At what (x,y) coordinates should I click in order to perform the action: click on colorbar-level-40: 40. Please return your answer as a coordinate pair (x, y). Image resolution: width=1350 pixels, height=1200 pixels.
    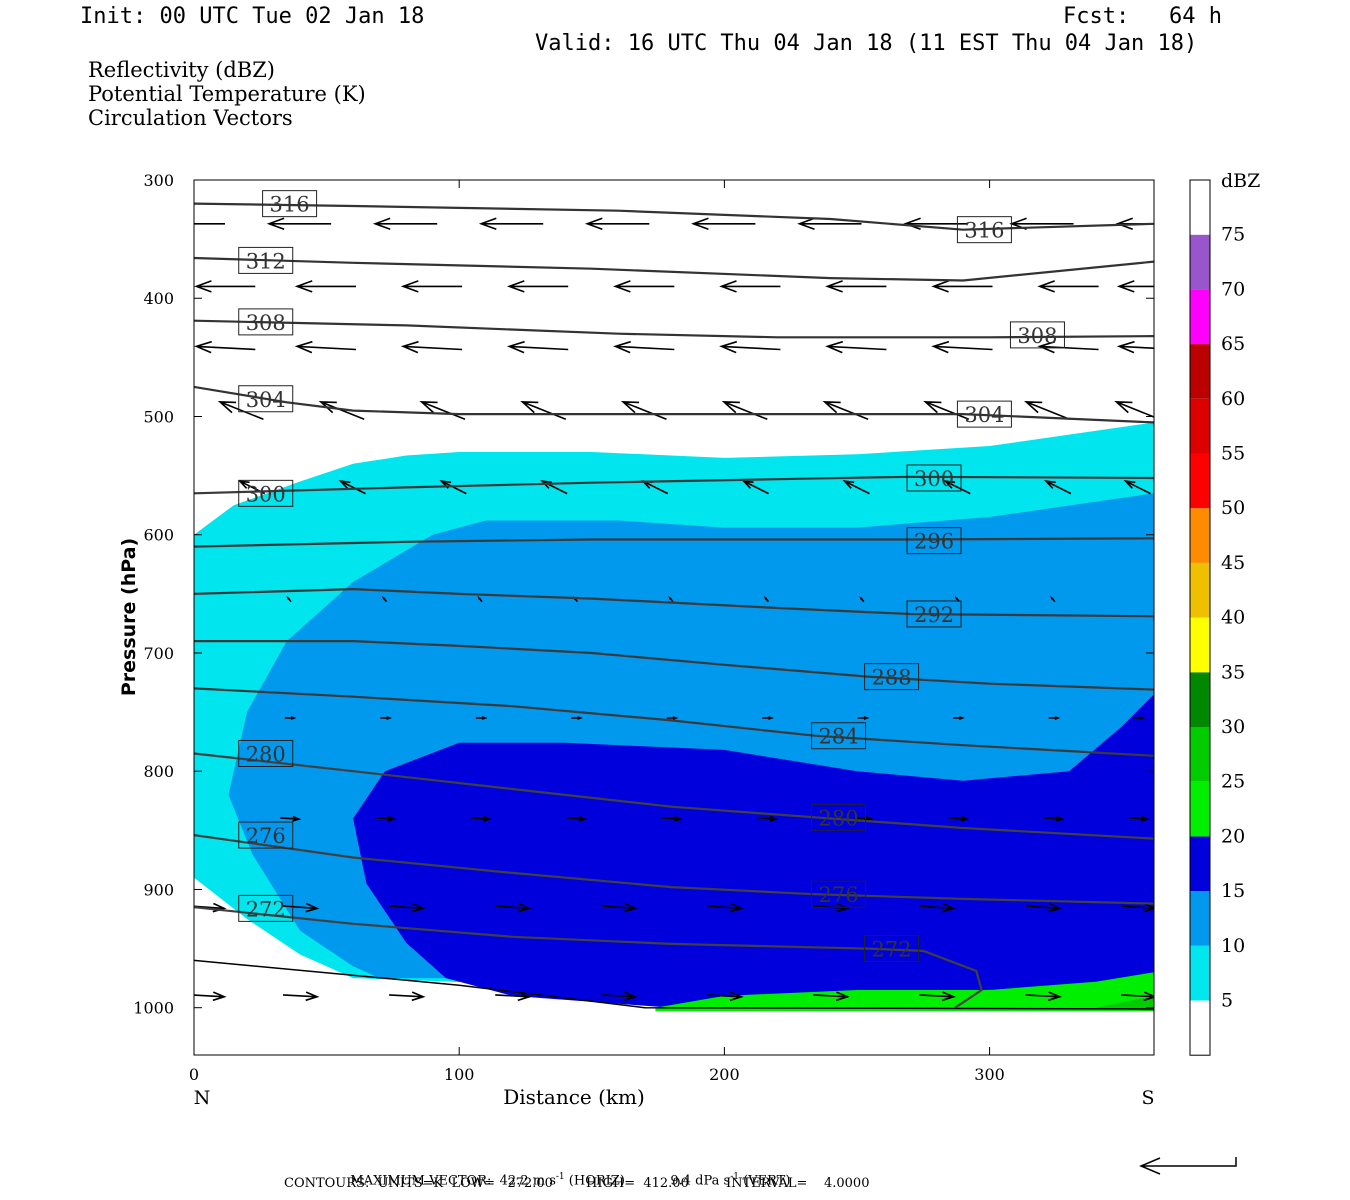
    Looking at the image, I should click on (1233, 618).